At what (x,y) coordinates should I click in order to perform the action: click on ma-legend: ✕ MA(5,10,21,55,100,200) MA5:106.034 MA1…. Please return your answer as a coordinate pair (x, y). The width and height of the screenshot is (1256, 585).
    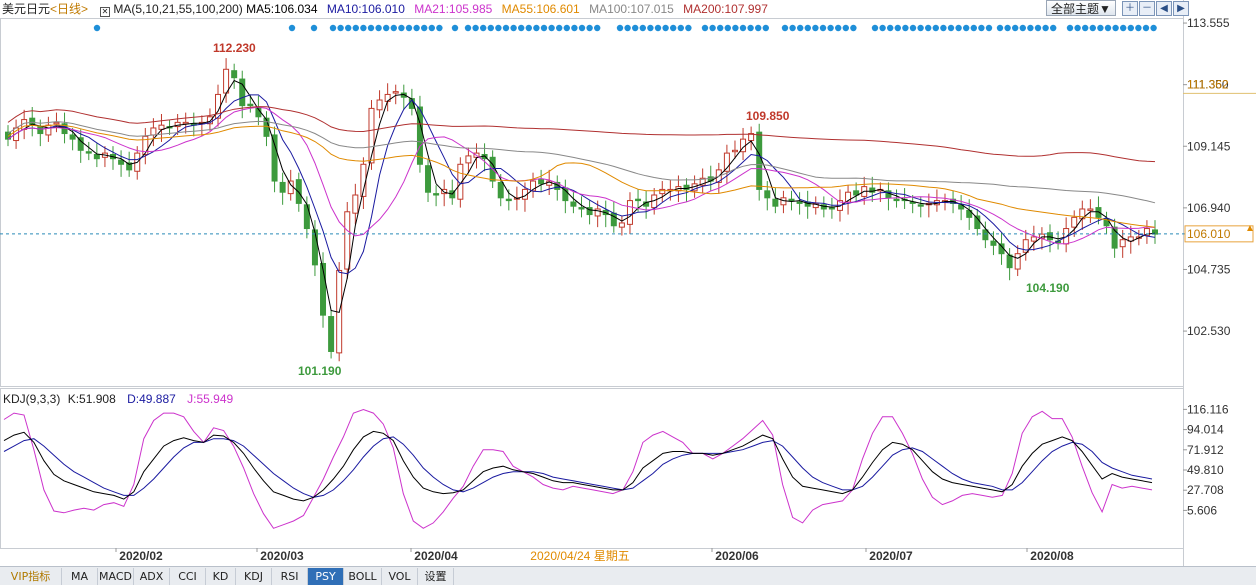
    Looking at the image, I should click on (434, 9).